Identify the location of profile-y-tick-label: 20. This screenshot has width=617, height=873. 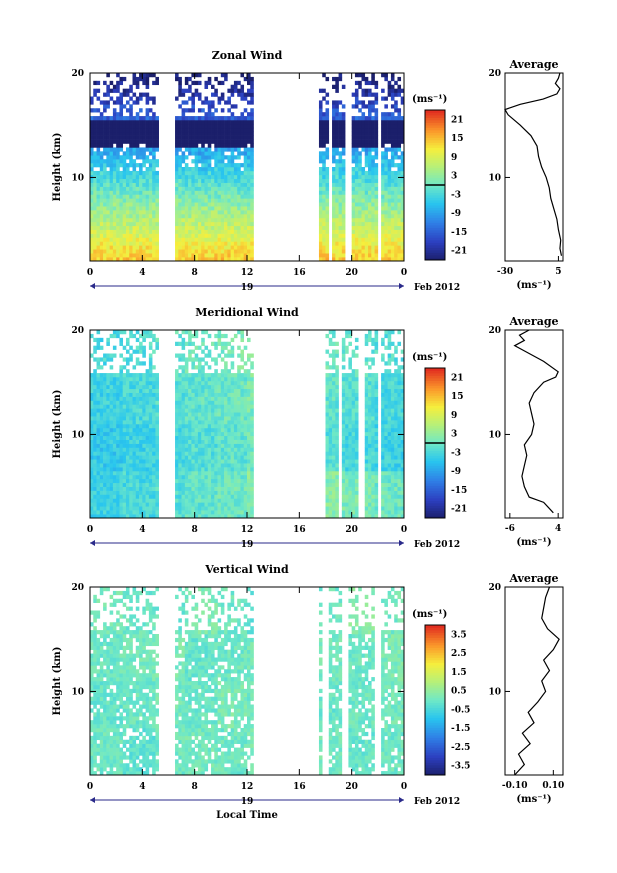
(494, 74).